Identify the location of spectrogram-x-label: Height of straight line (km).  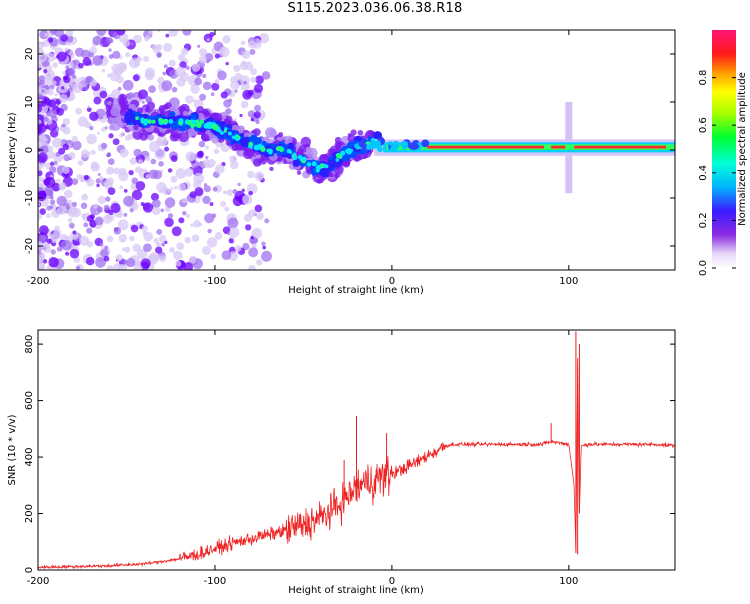
(356, 290).